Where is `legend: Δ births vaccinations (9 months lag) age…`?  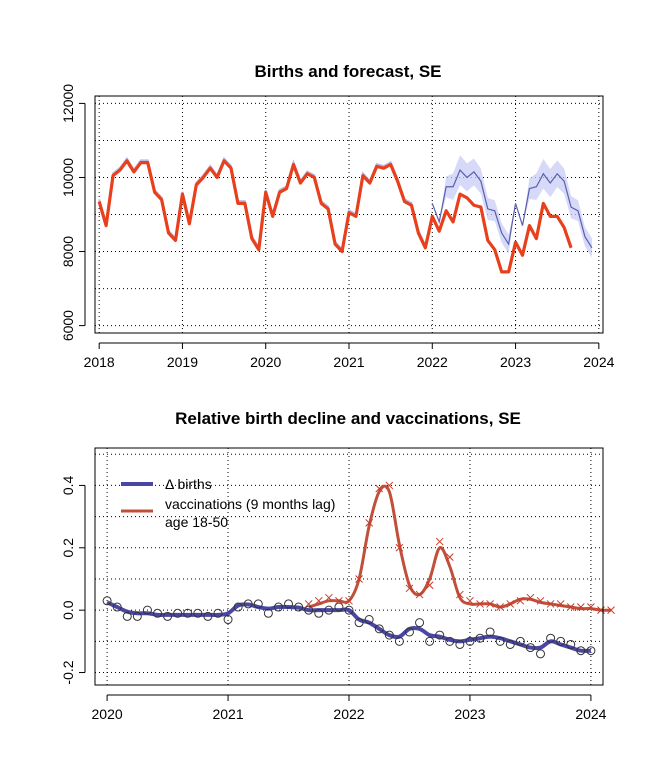 legend: Δ births vaccinations (9 months lag) age… is located at coordinates (228, 503).